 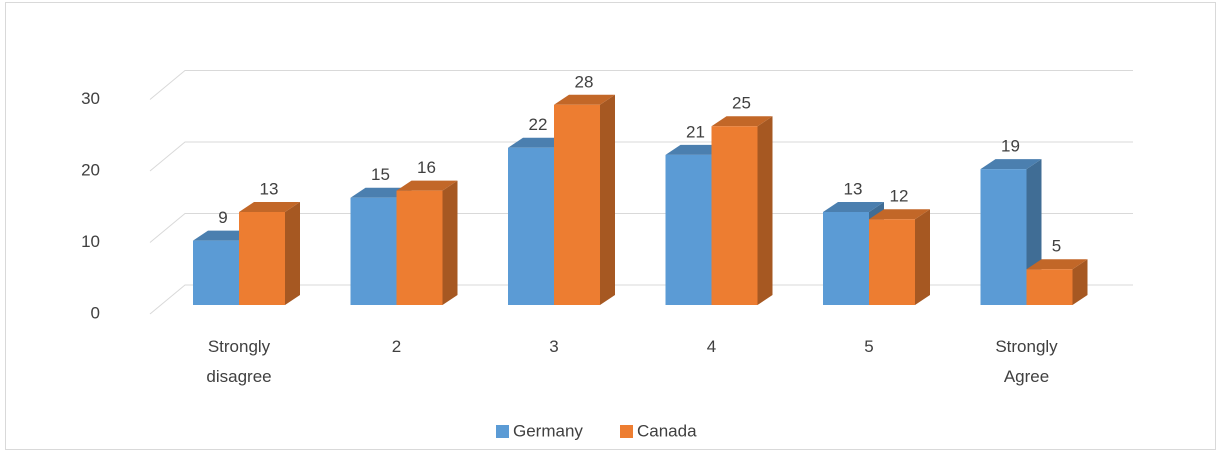 I want to click on y-tick-label: 10, so click(x=90, y=241).